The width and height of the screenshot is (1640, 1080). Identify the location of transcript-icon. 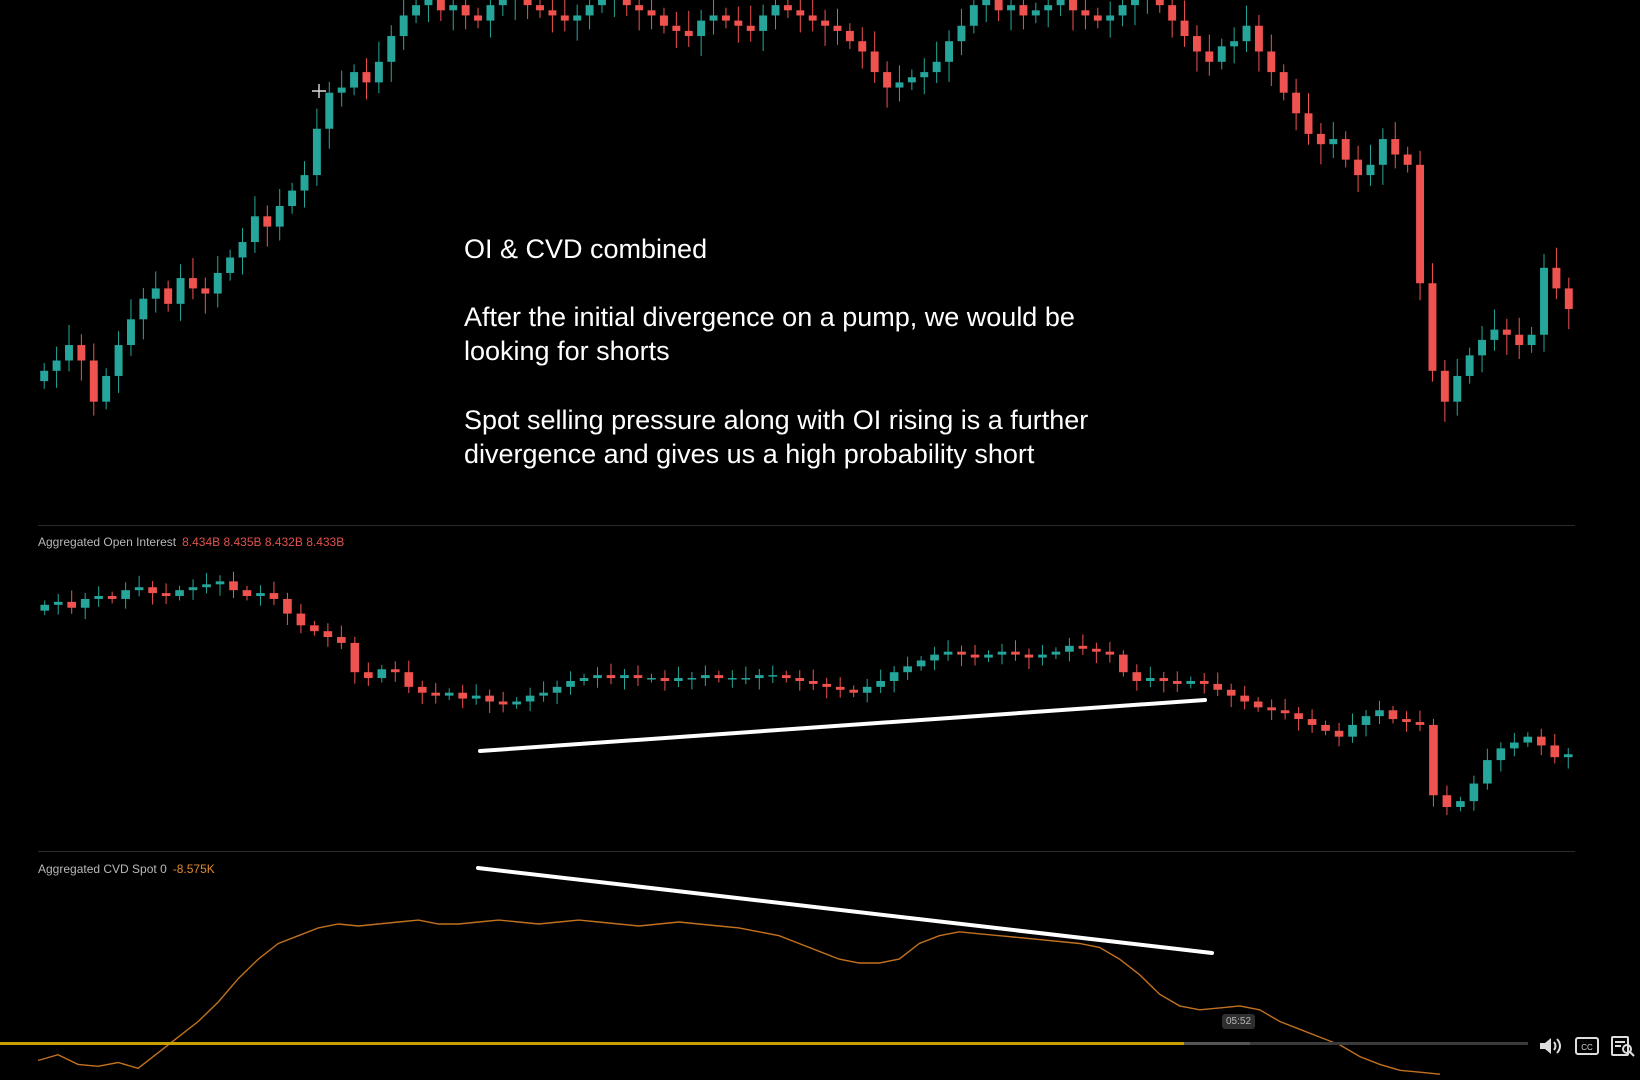
(1623, 1046).